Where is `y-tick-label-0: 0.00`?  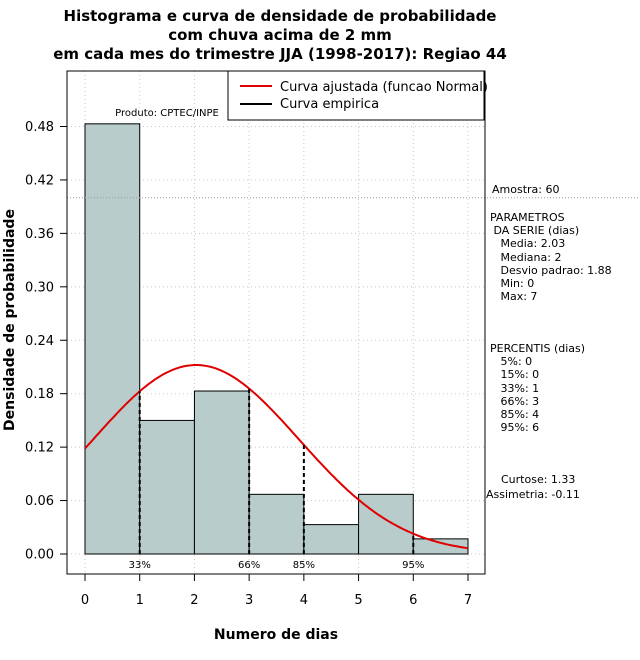
y-tick-label-0: 0.00 is located at coordinates (39, 555).